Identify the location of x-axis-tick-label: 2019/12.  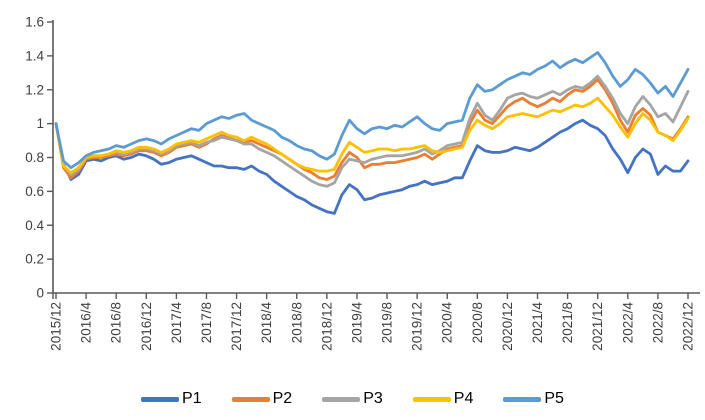
(417, 326).